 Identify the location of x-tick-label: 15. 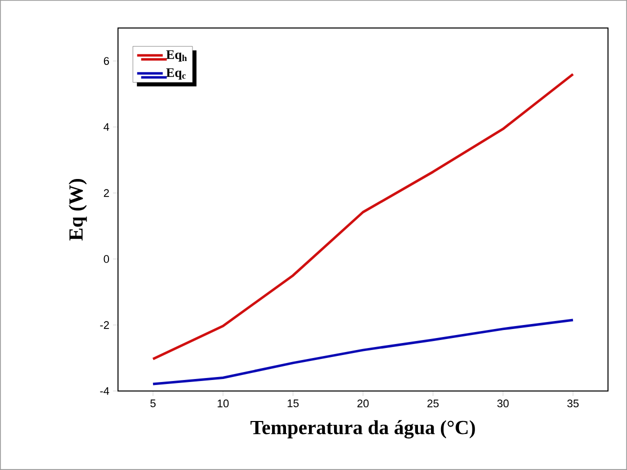
(293, 404).